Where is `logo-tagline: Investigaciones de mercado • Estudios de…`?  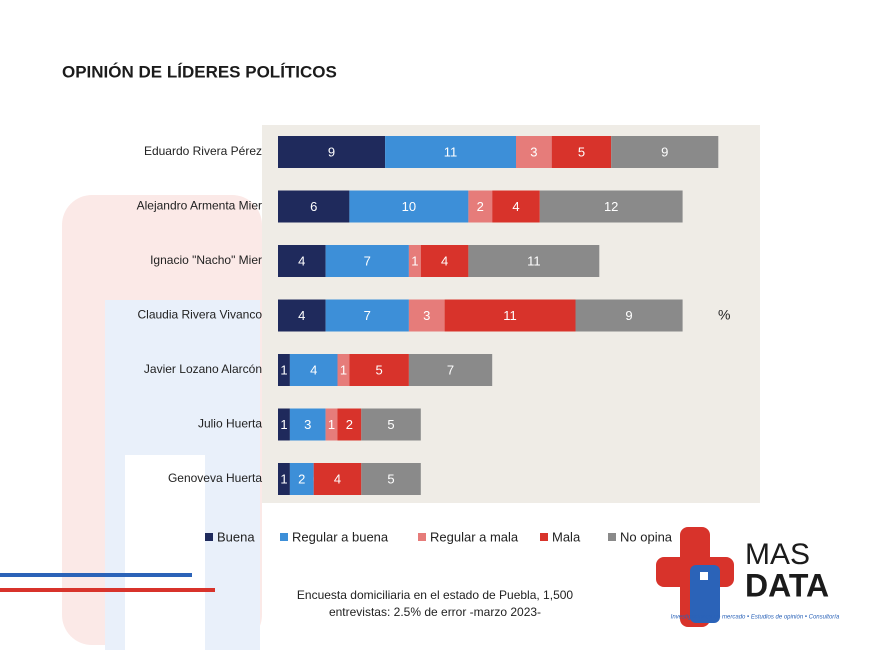 logo-tagline: Investigaciones de mercado • Estudios de… is located at coordinates (755, 618).